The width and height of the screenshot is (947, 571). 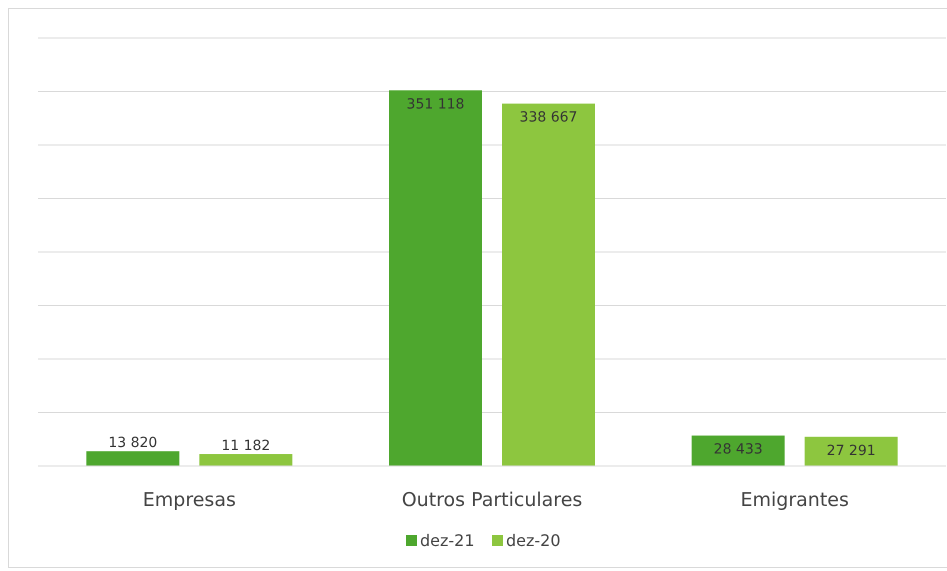 What do you see at coordinates (133, 443) in the screenshot?
I see `data-label: 13 820` at bounding box center [133, 443].